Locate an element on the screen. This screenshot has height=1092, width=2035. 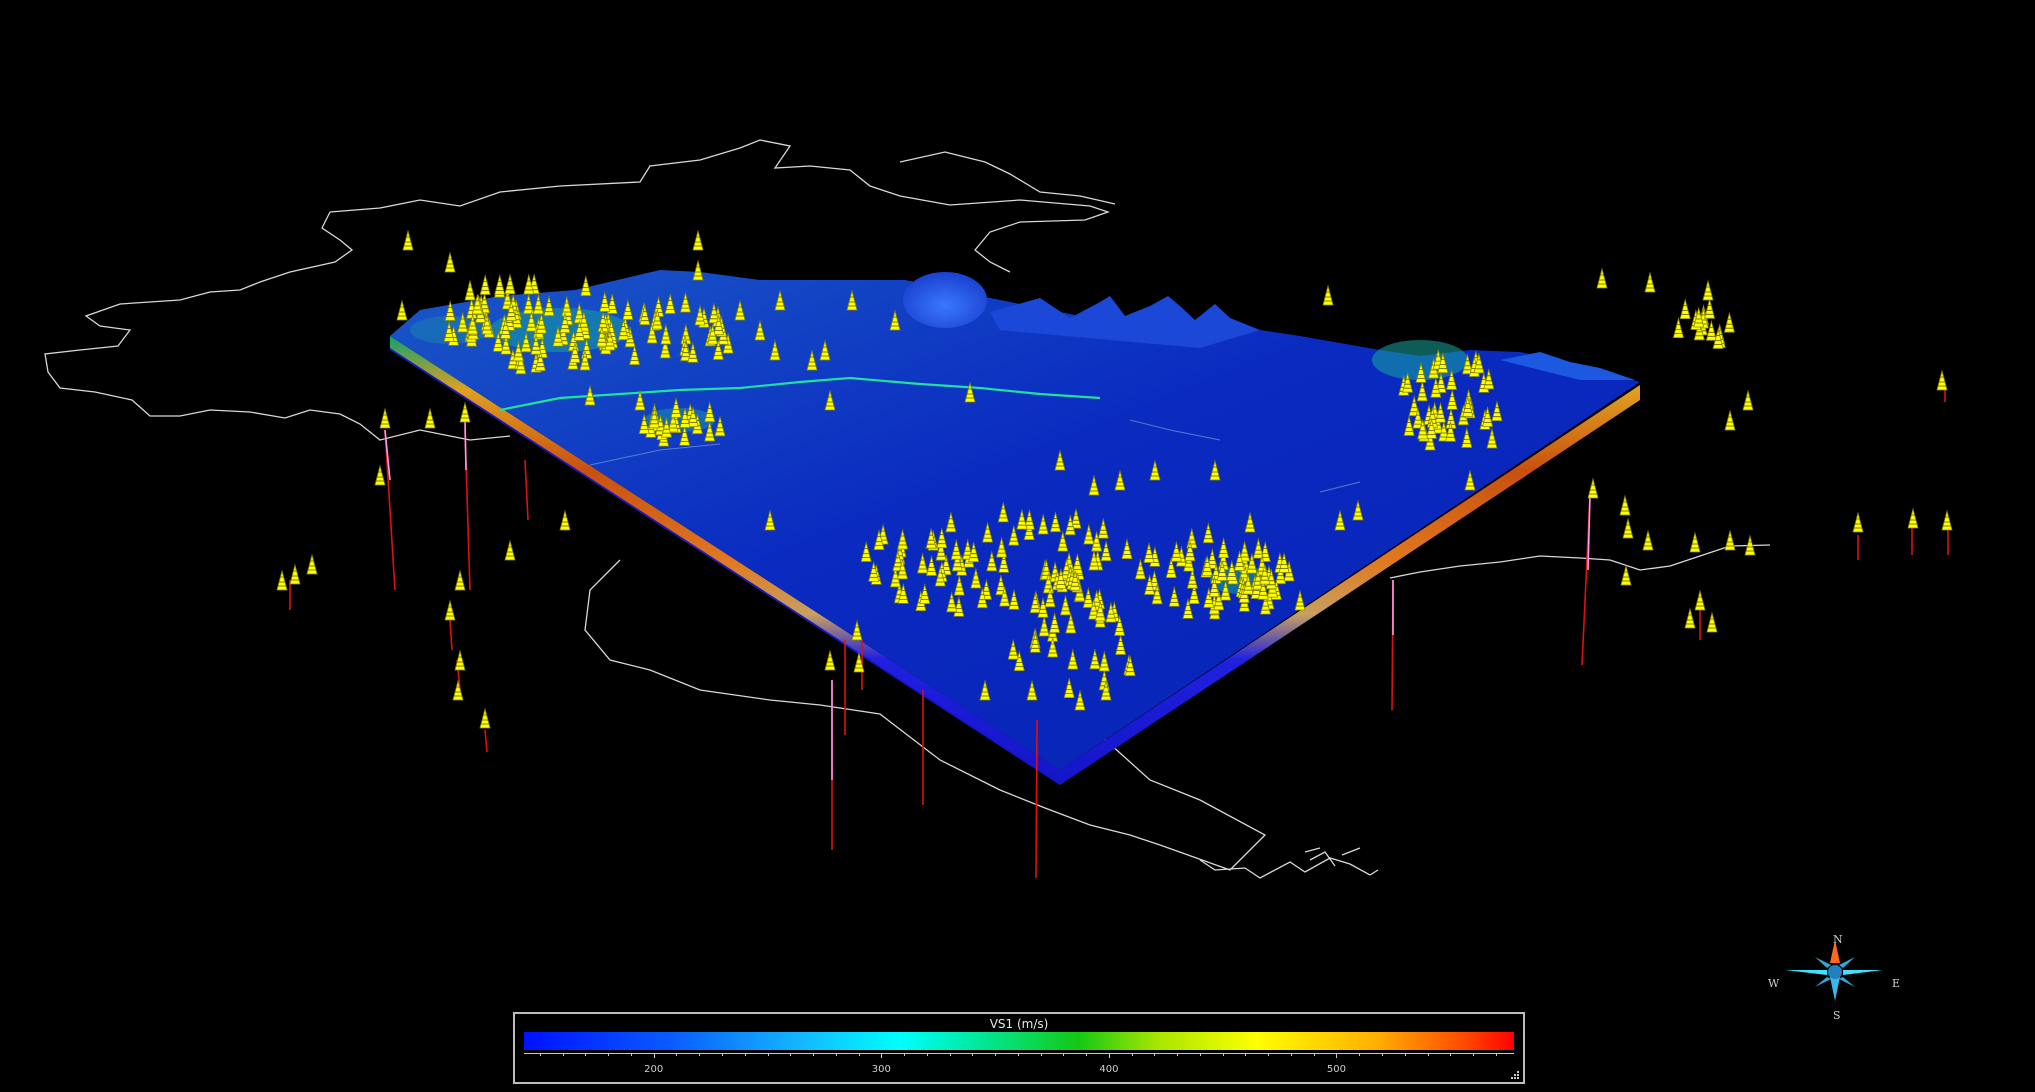
legend-tick-label: 400 is located at coordinates (1109, 1069).